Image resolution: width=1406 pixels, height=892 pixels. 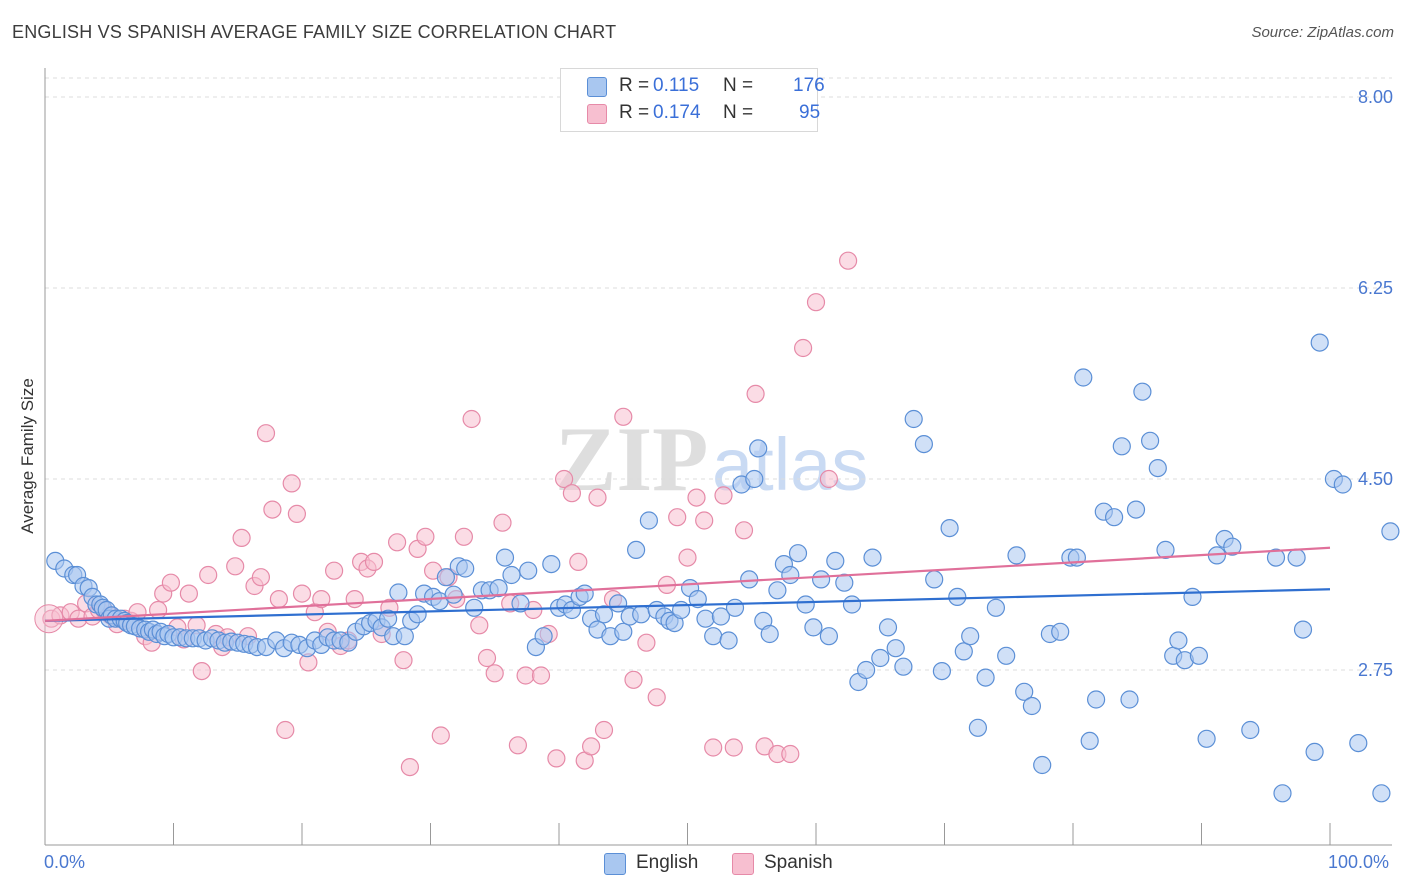 What do you see at coordinates (798, 862) in the screenshot?
I see `spanish-label: Spanish` at bounding box center [798, 862].